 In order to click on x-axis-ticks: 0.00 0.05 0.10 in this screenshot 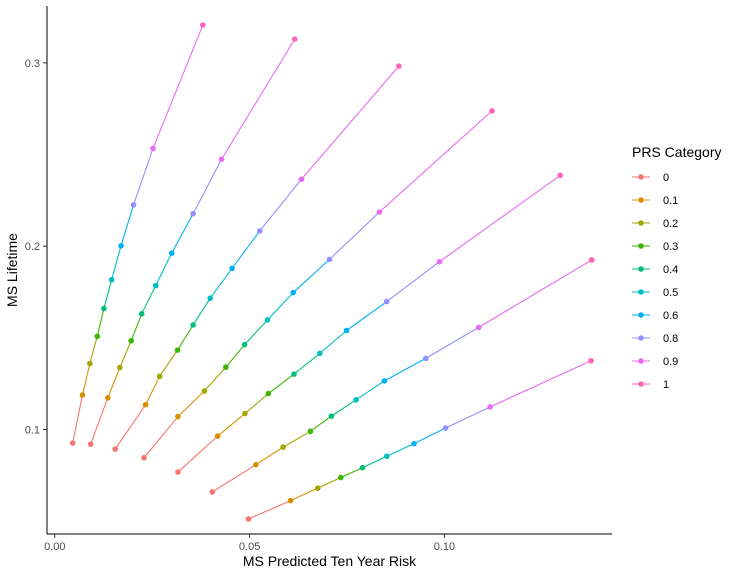, I will do `click(249, 543)`.